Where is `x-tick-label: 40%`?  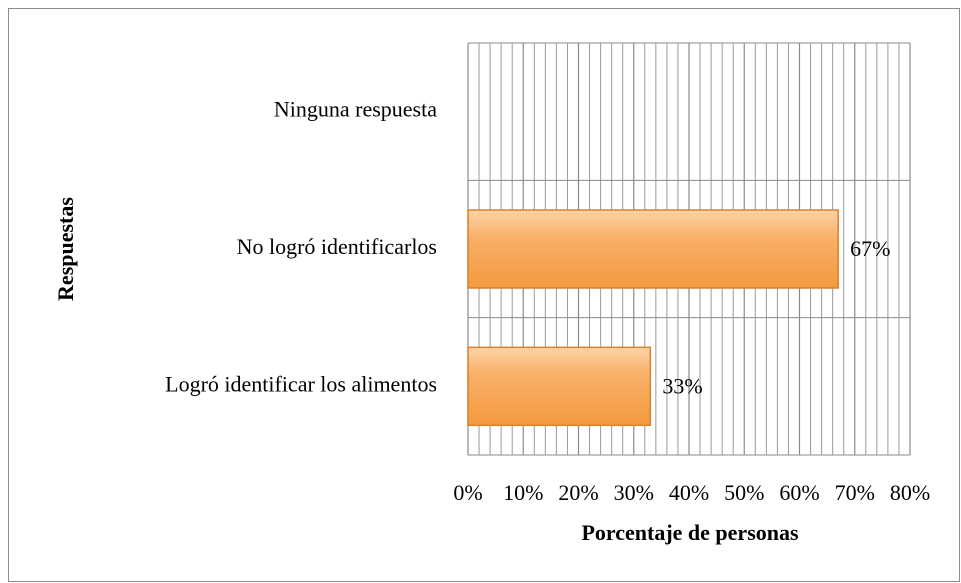 x-tick-label: 40% is located at coordinates (689, 492).